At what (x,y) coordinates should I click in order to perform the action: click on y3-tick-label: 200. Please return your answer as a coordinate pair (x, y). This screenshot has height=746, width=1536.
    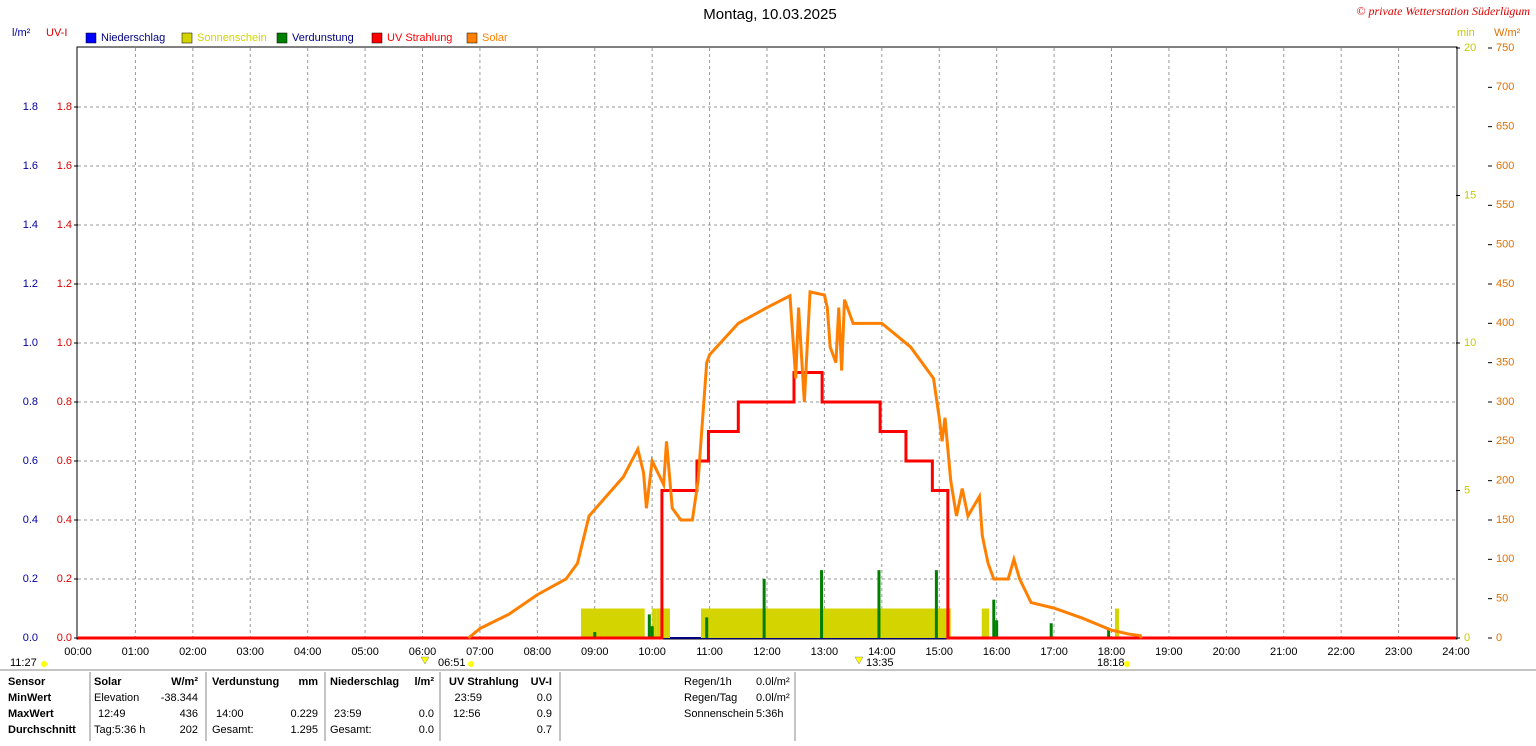
    Looking at the image, I should click on (1505, 481).